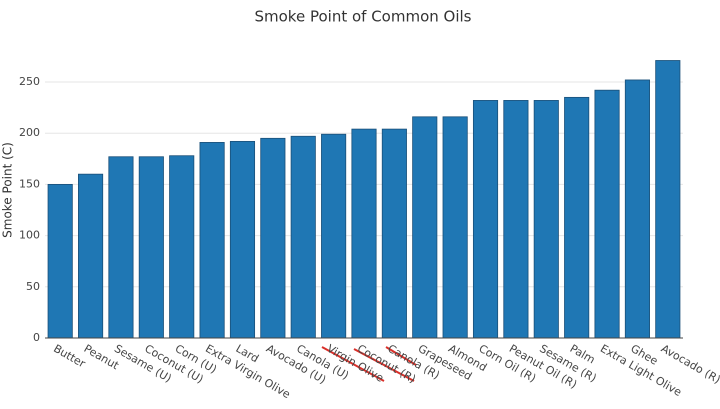 This screenshot has height=409, width=720. Describe the element at coordinates (29, 183) in the screenshot. I see `y-tick-label: 150` at that location.